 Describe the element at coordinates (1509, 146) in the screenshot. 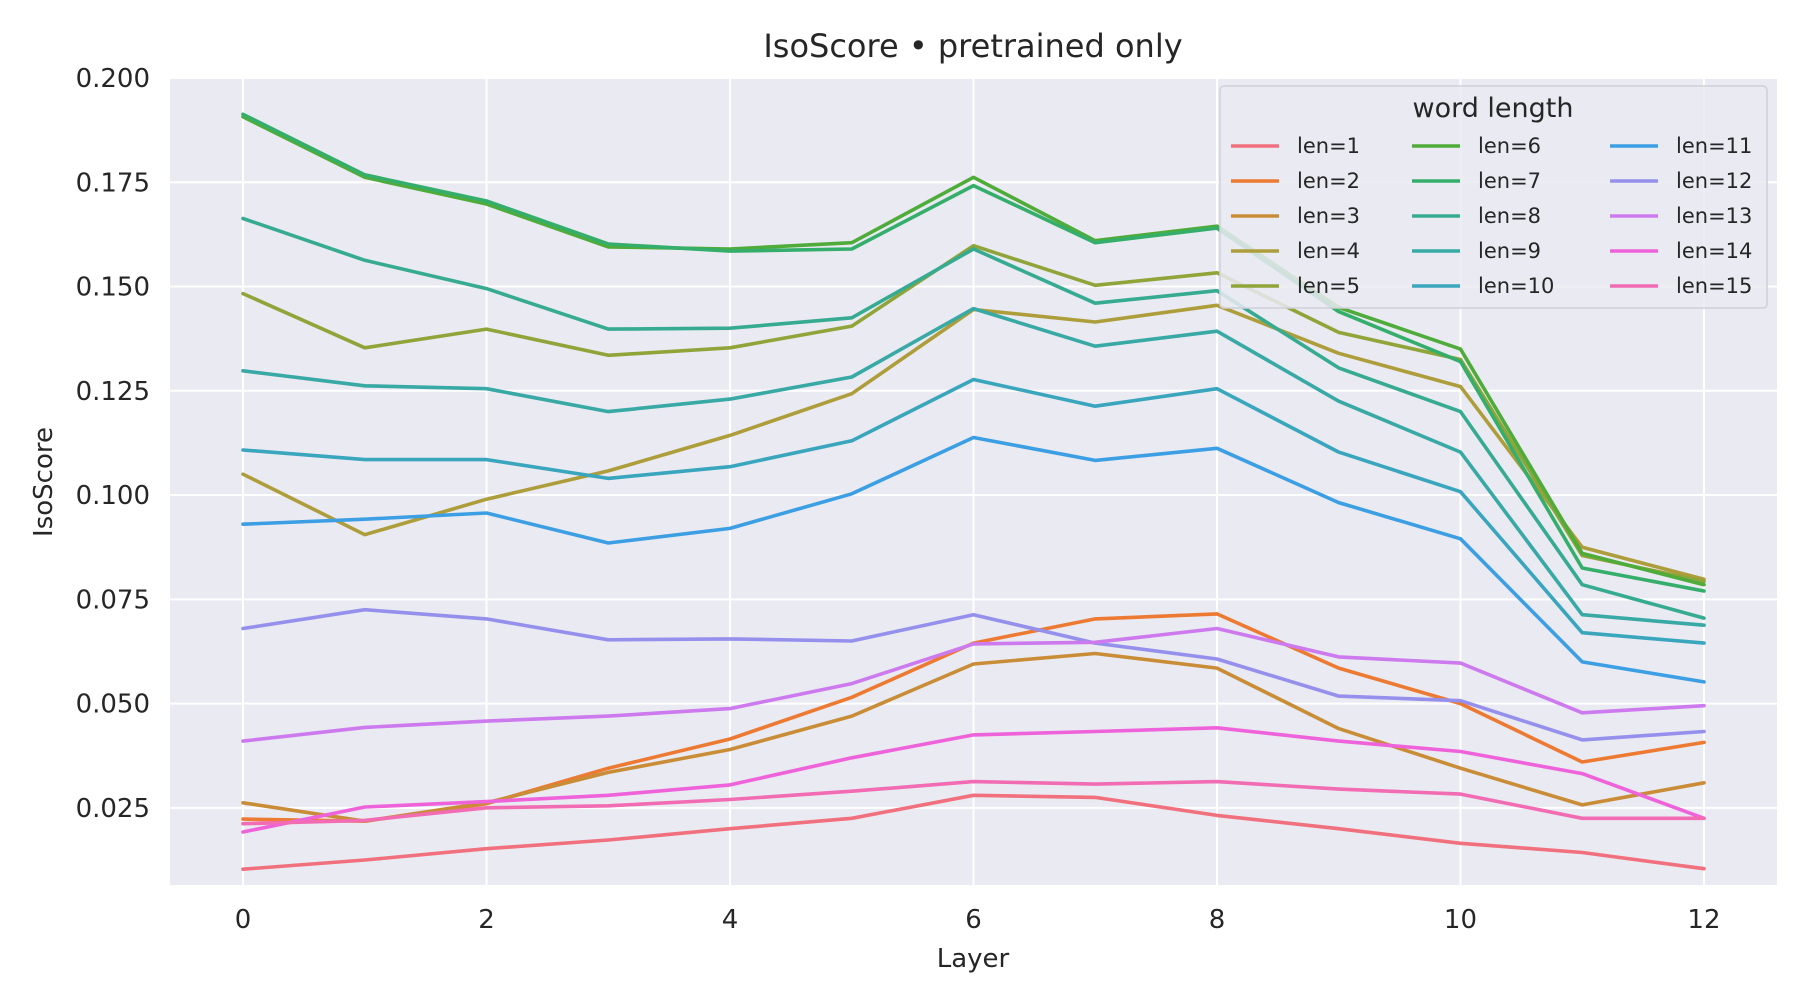

I see `legend-entry-label: len=6` at that location.